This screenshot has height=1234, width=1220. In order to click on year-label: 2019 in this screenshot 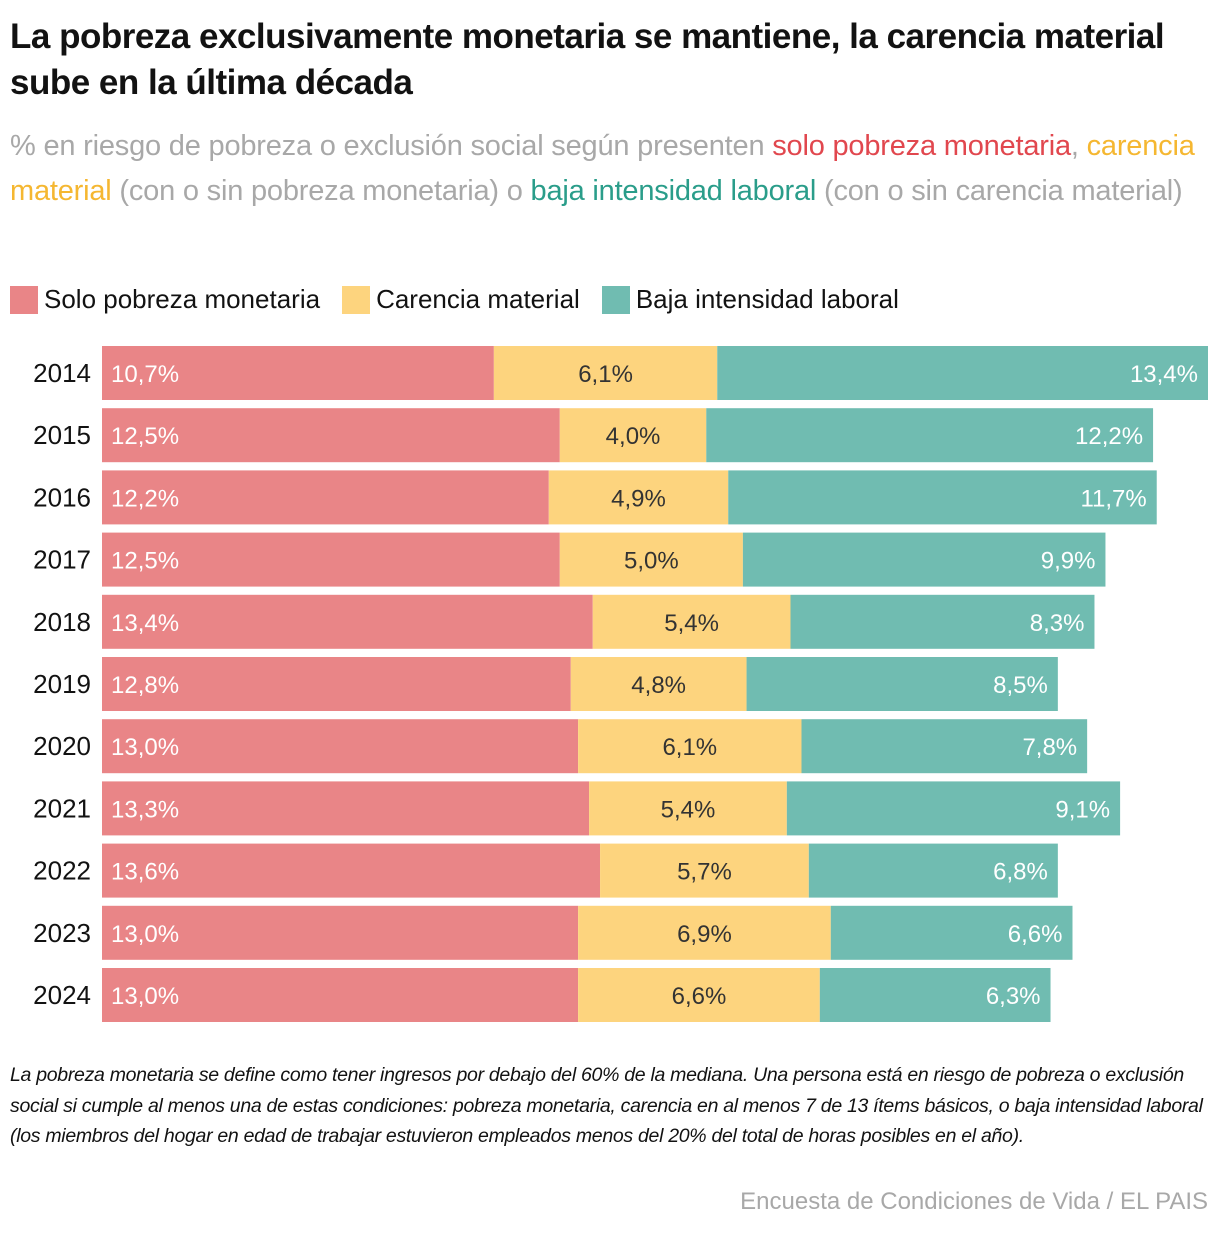, I will do `click(62, 684)`.